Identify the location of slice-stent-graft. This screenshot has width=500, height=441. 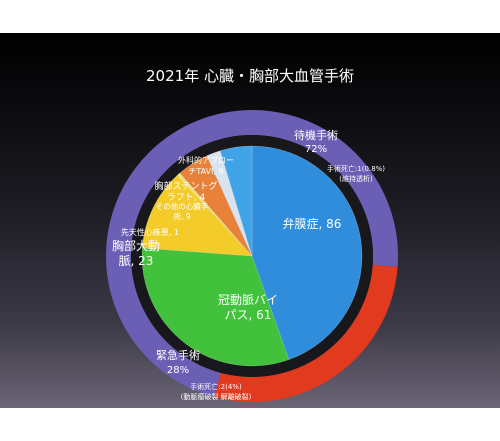
(229, 203).